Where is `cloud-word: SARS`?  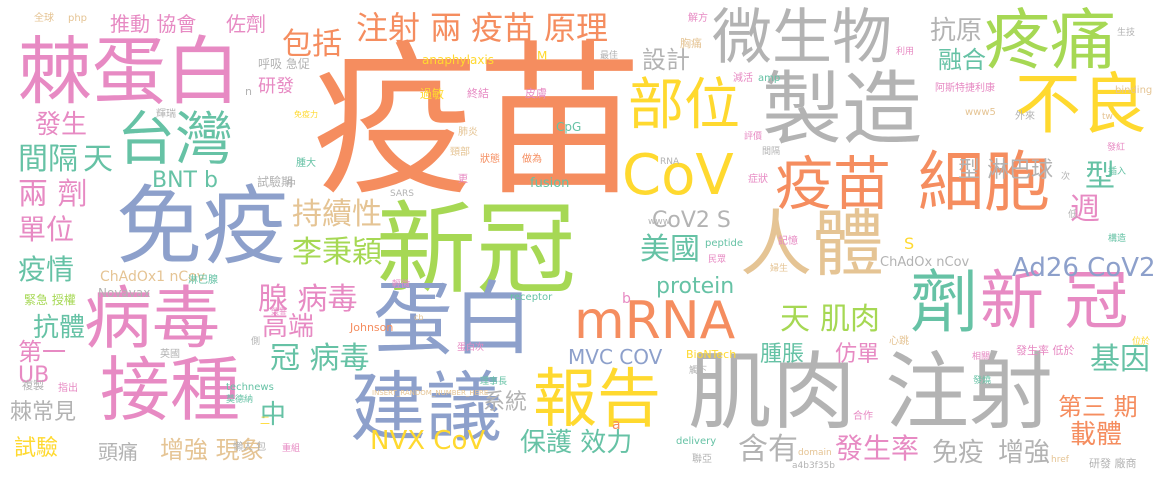 cloud-word: SARS is located at coordinates (402, 194).